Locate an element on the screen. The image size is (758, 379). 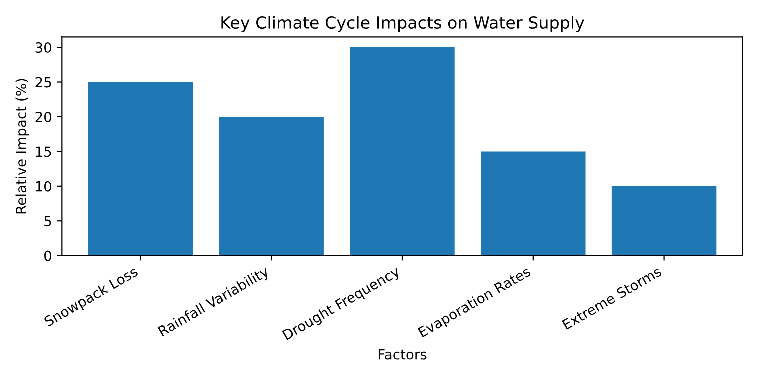
chart-title: Key Climate Cycle Impacts on Water Supply is located at coordinates (403, 24).